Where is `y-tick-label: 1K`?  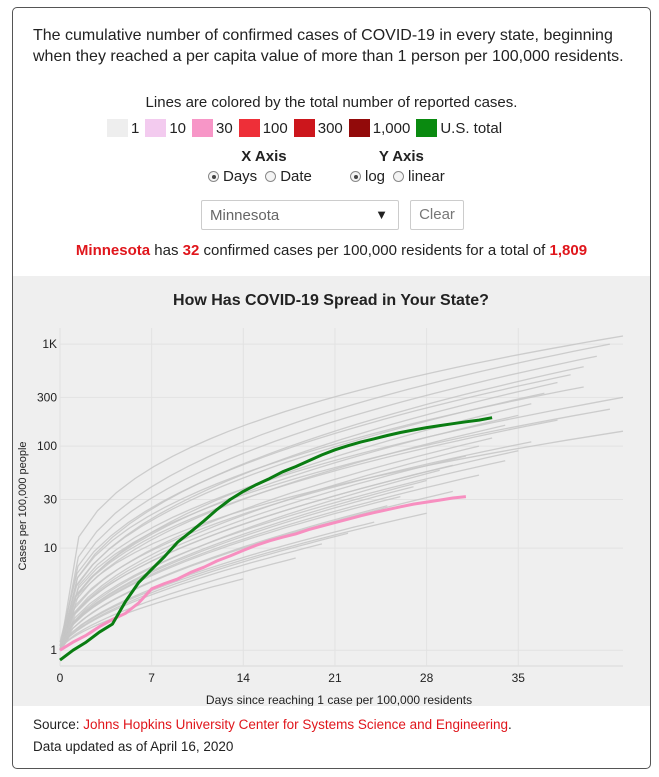 y-tick-label: 1K is located at coordinates (49, 344).